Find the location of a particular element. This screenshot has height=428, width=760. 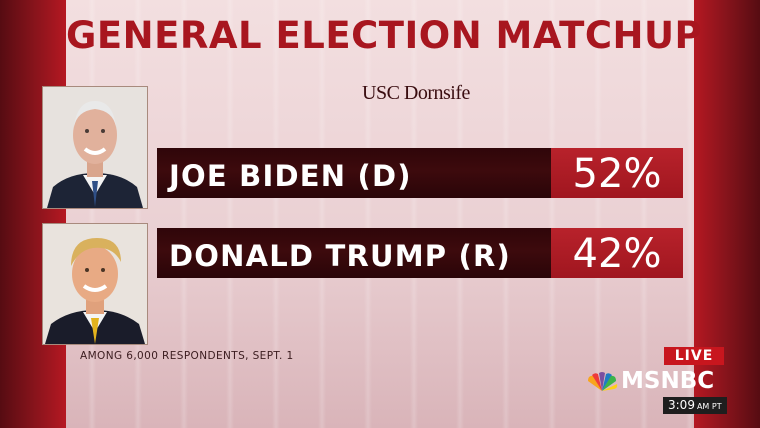

graphic-title: GENERAL ELECTION MATCHUP is located at coordinates (384, 35).